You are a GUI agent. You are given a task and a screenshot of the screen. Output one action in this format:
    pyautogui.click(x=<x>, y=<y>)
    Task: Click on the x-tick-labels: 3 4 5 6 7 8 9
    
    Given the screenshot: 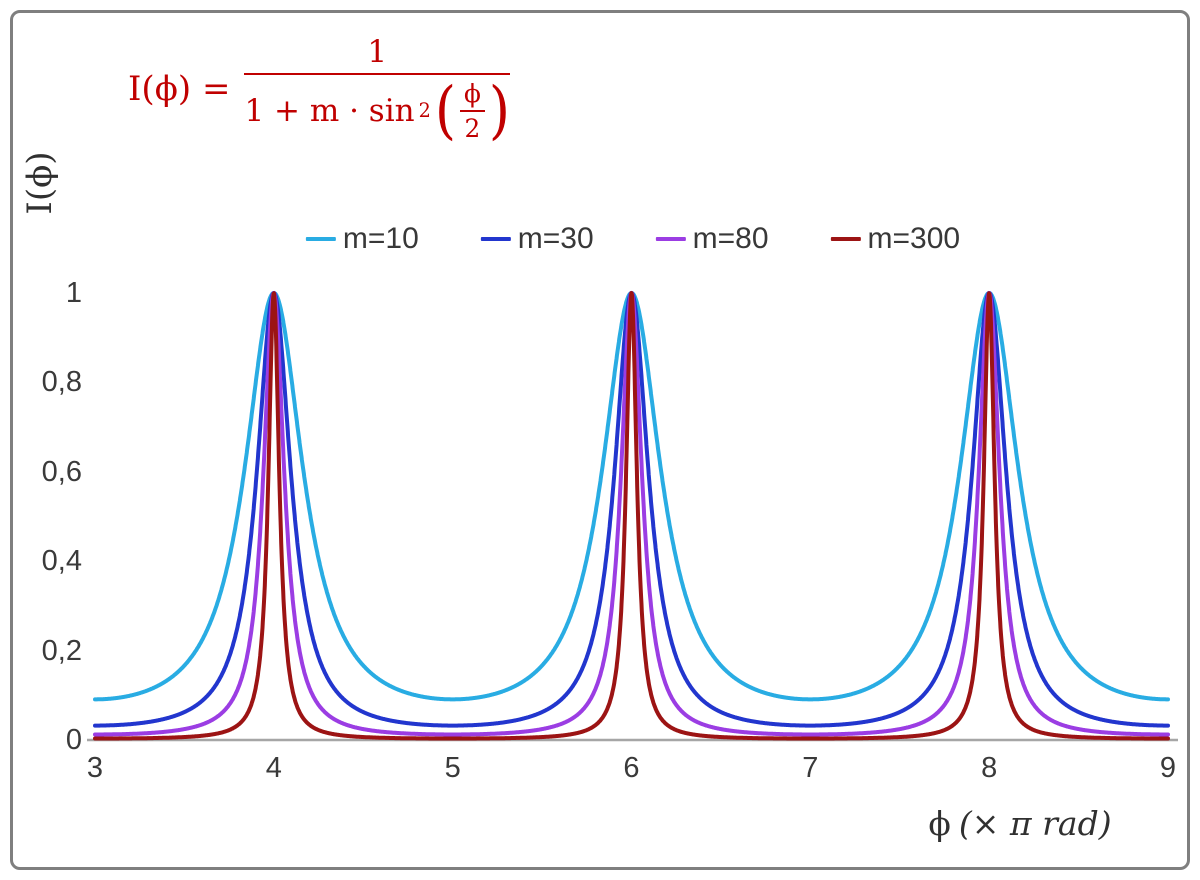 What is the action you would take?
    pyautogui.click(x=600, y=770)
    